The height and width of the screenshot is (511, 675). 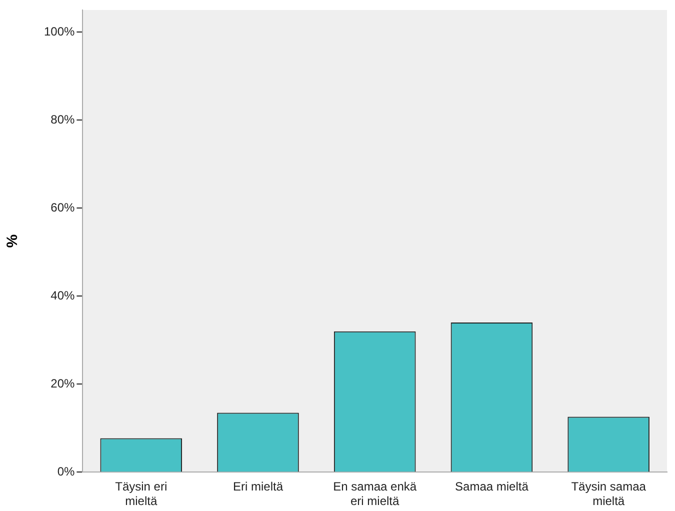 What do you see at coordinates (13, 241) in the screenshot?
I see `y-axis-title: %` at bounding box center [13, 241].